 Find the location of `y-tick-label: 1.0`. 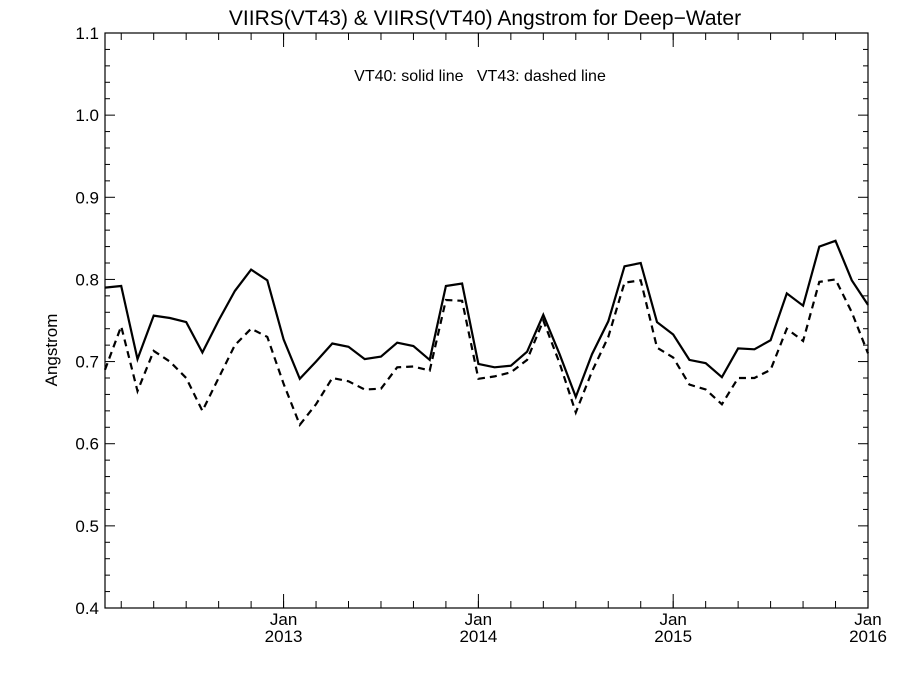

y-tick-label: 1.0 is located at coordinates (87, 115).